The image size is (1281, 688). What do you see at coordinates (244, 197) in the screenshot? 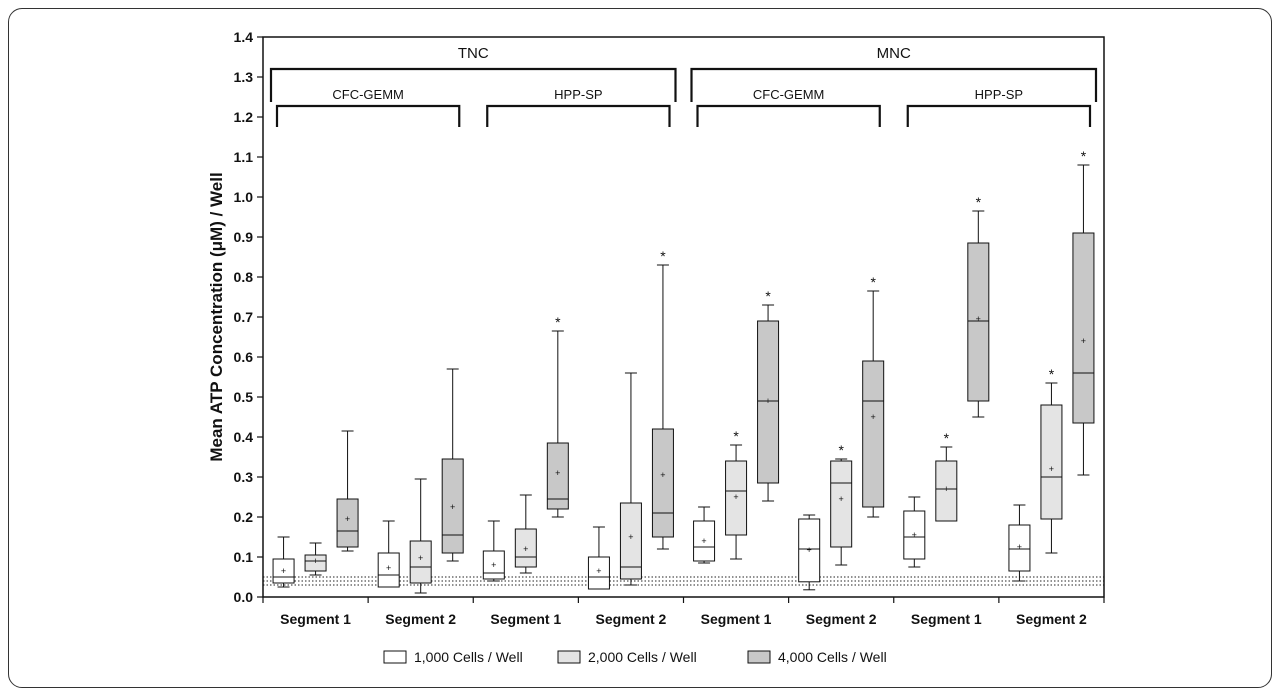
I see `y-tick-label: 1.0` at bounding box center [244, 197].